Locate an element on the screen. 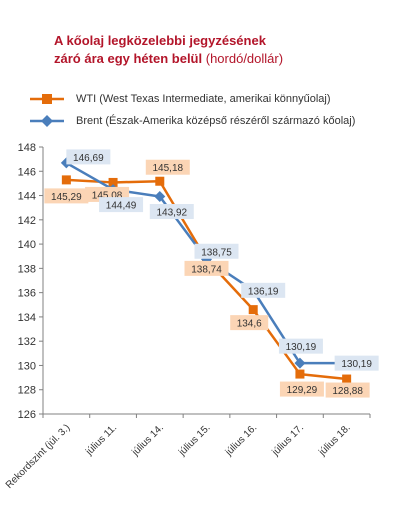 The width and height of the screenshot is (400, 506). title-unit: (hordó/dollár) is located at coordinates (244, 58).